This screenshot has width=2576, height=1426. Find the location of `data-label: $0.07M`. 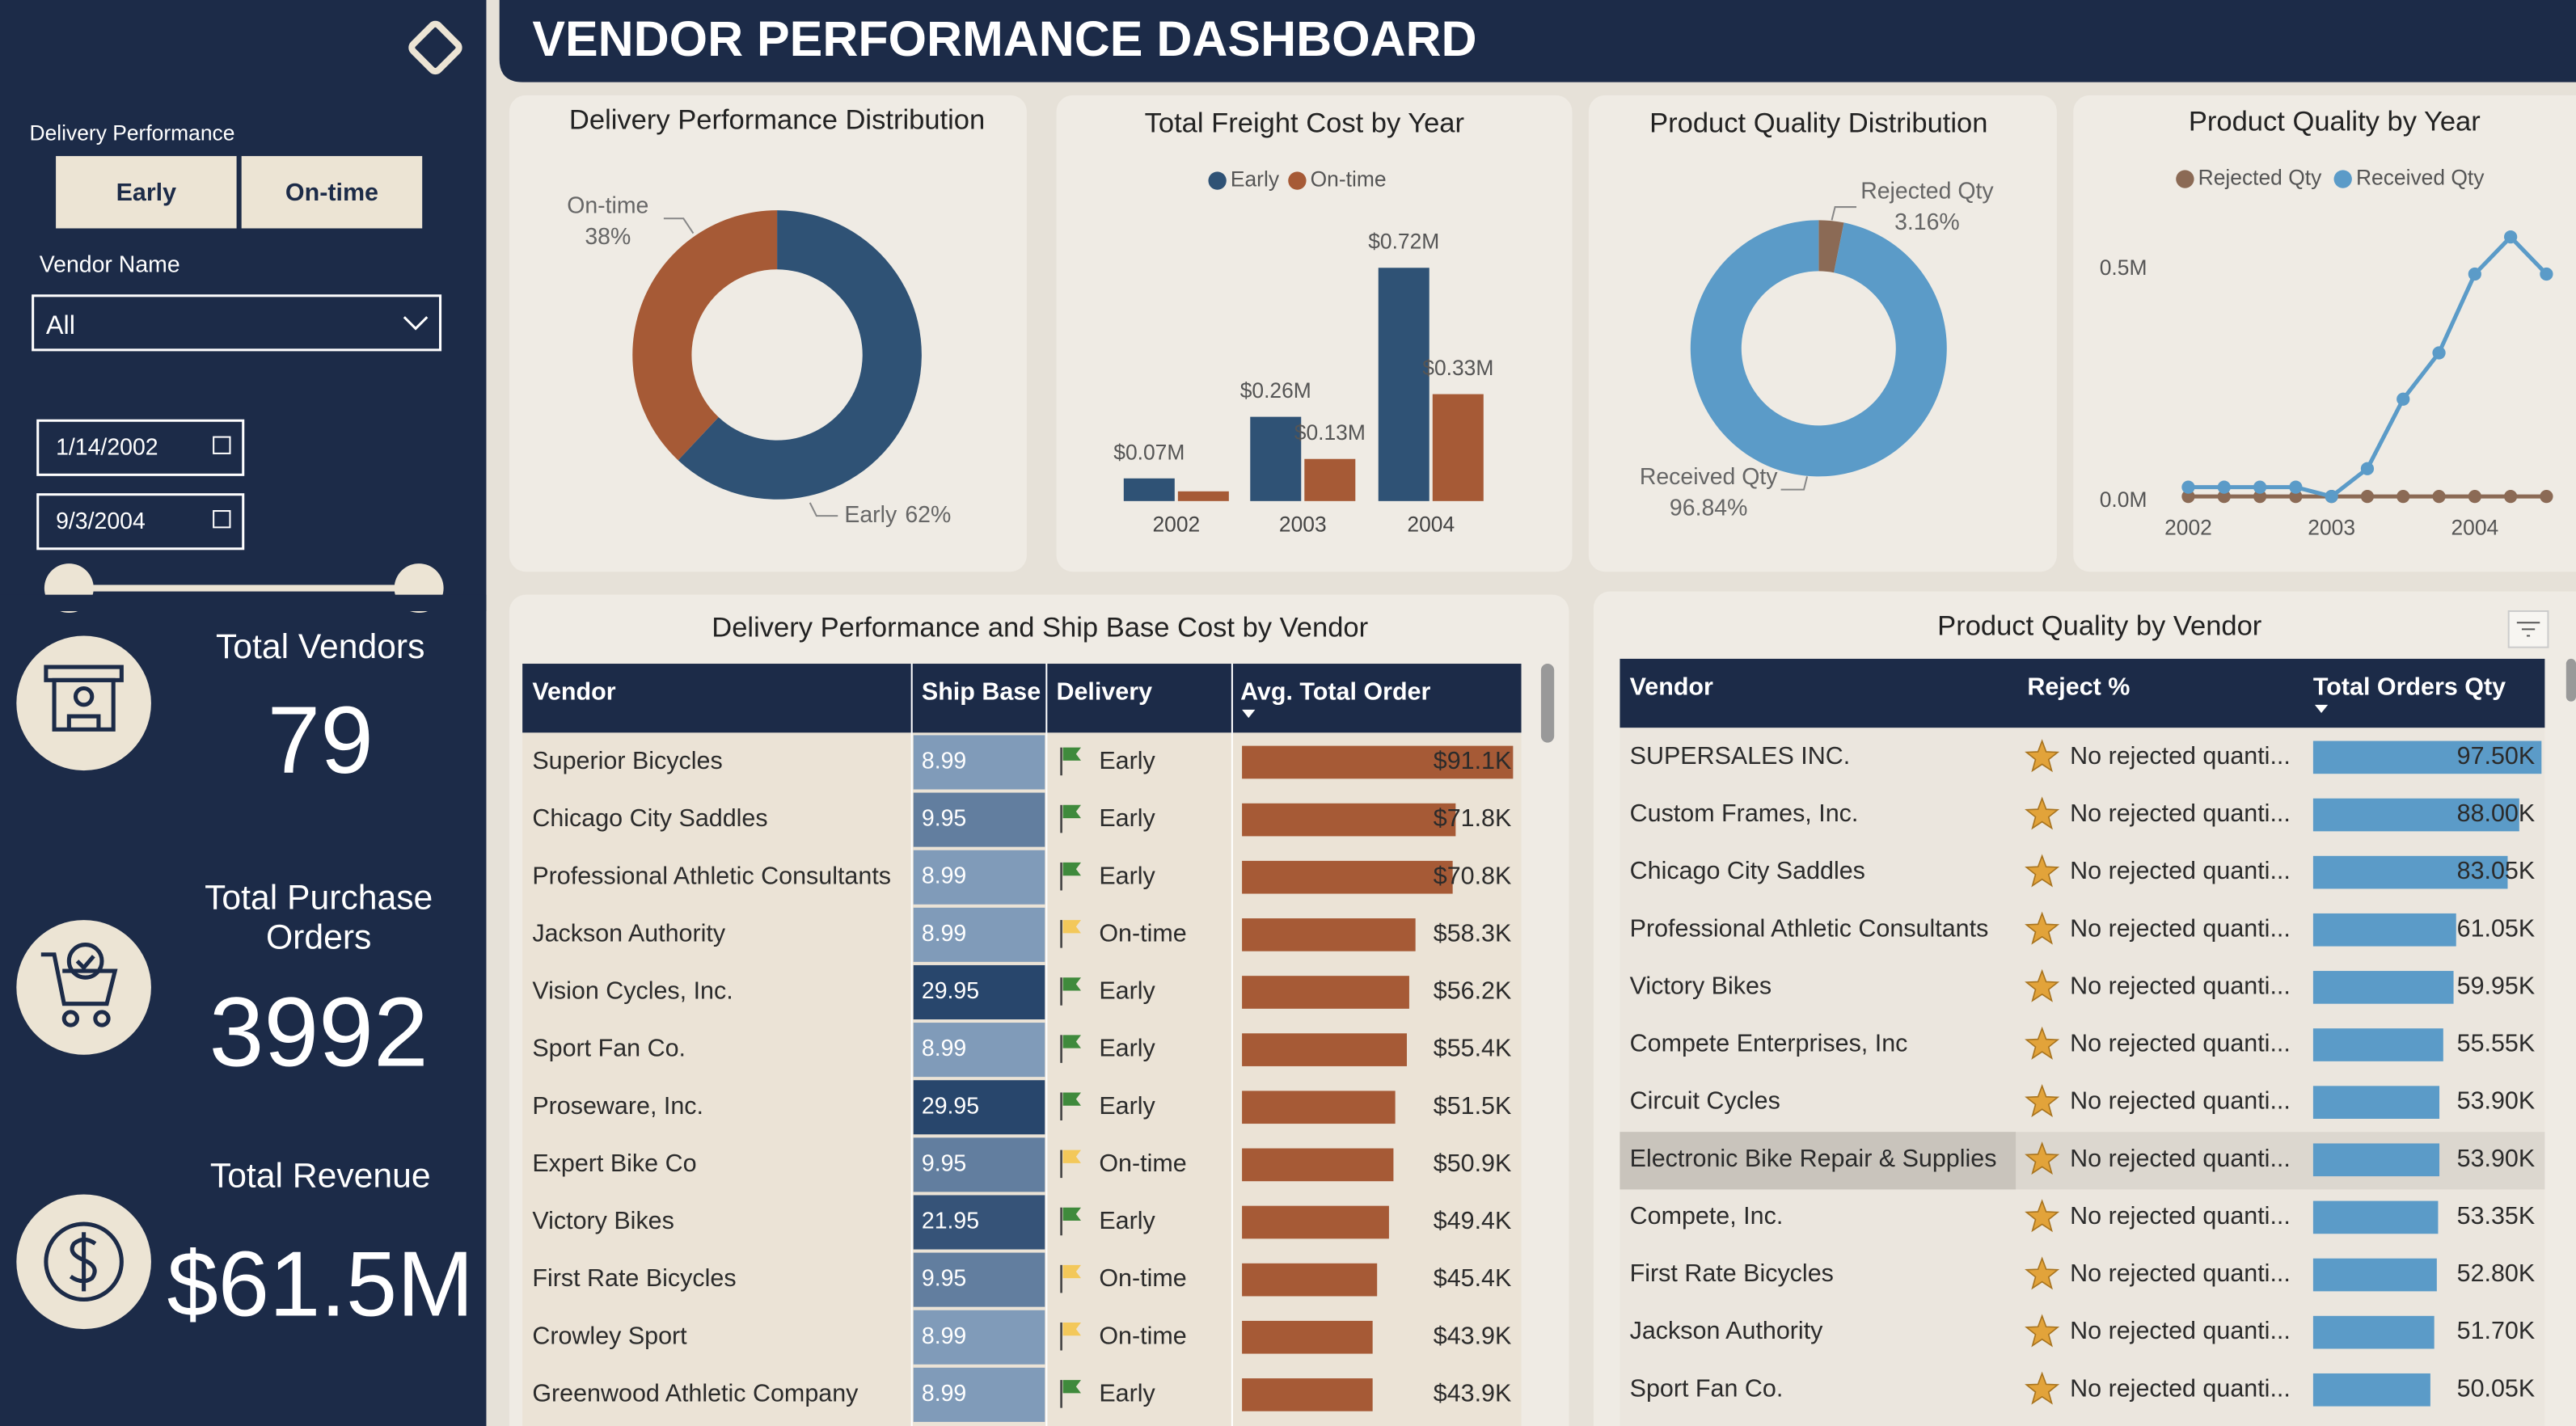

data-label: $0.07M is located at coordinates (1149, 452).